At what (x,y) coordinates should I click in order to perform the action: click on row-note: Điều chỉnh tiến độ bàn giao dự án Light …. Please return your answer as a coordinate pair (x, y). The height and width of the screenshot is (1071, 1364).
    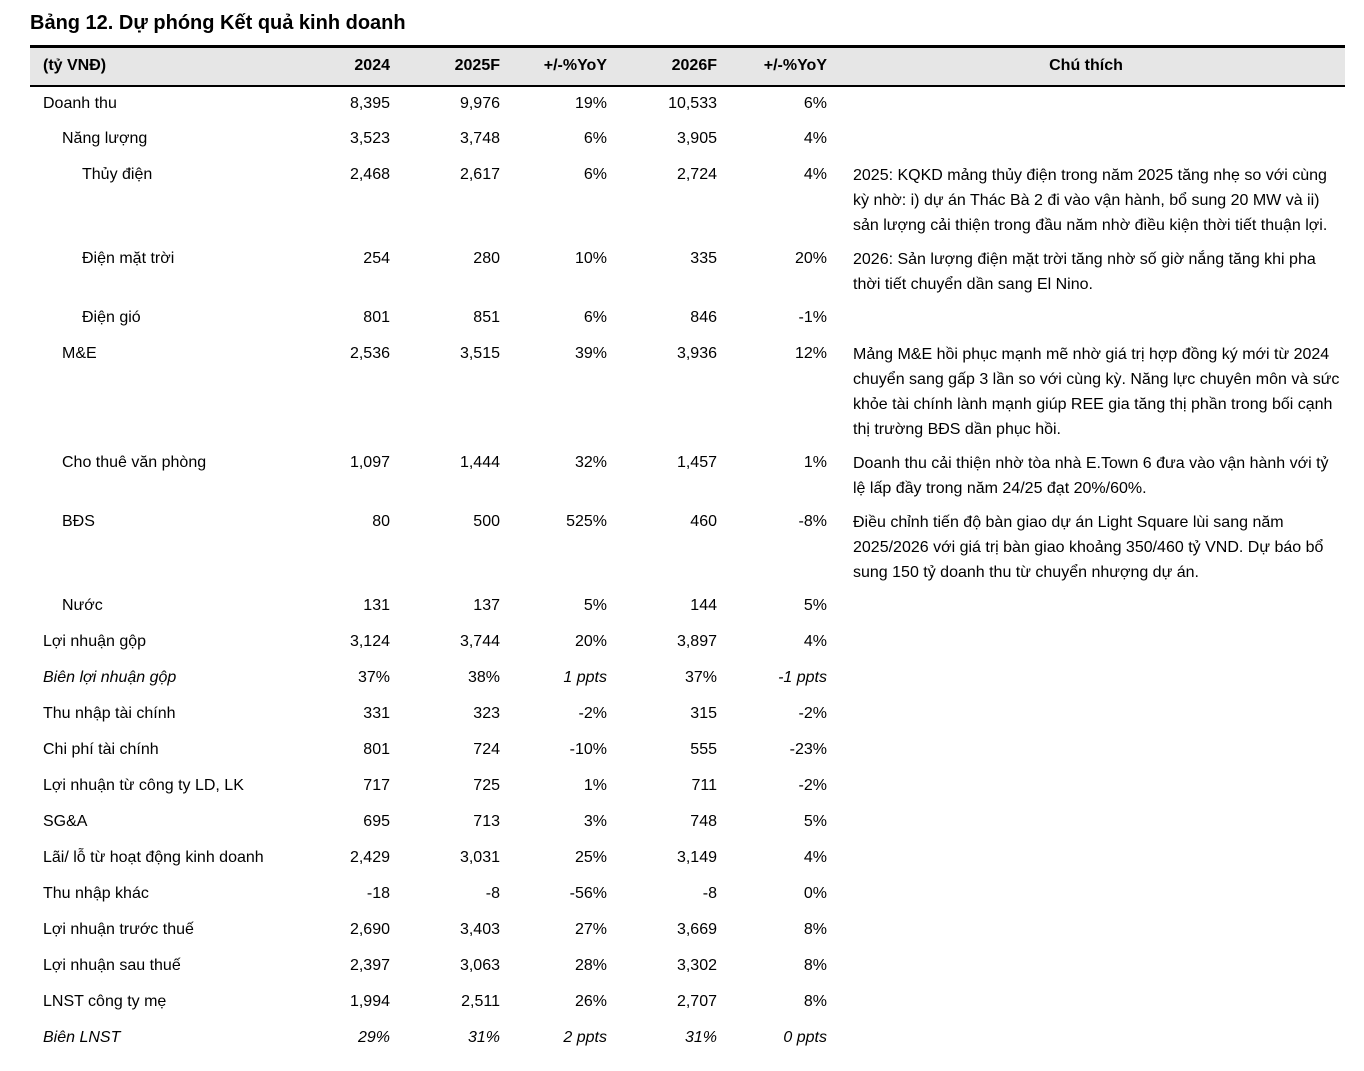
    Looking at the image, I should click on (1088, 547).